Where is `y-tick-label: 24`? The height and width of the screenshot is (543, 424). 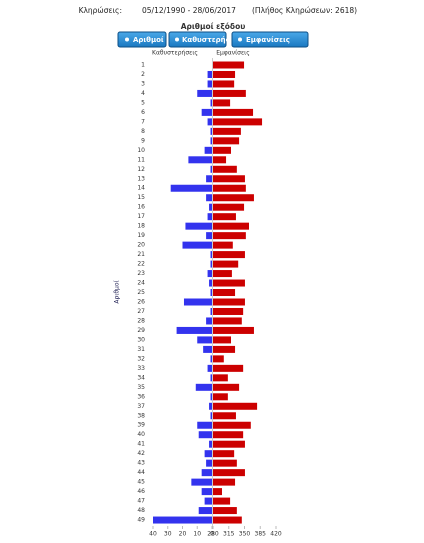
y-tick-label: 24 is located at coordinates (141, 283).